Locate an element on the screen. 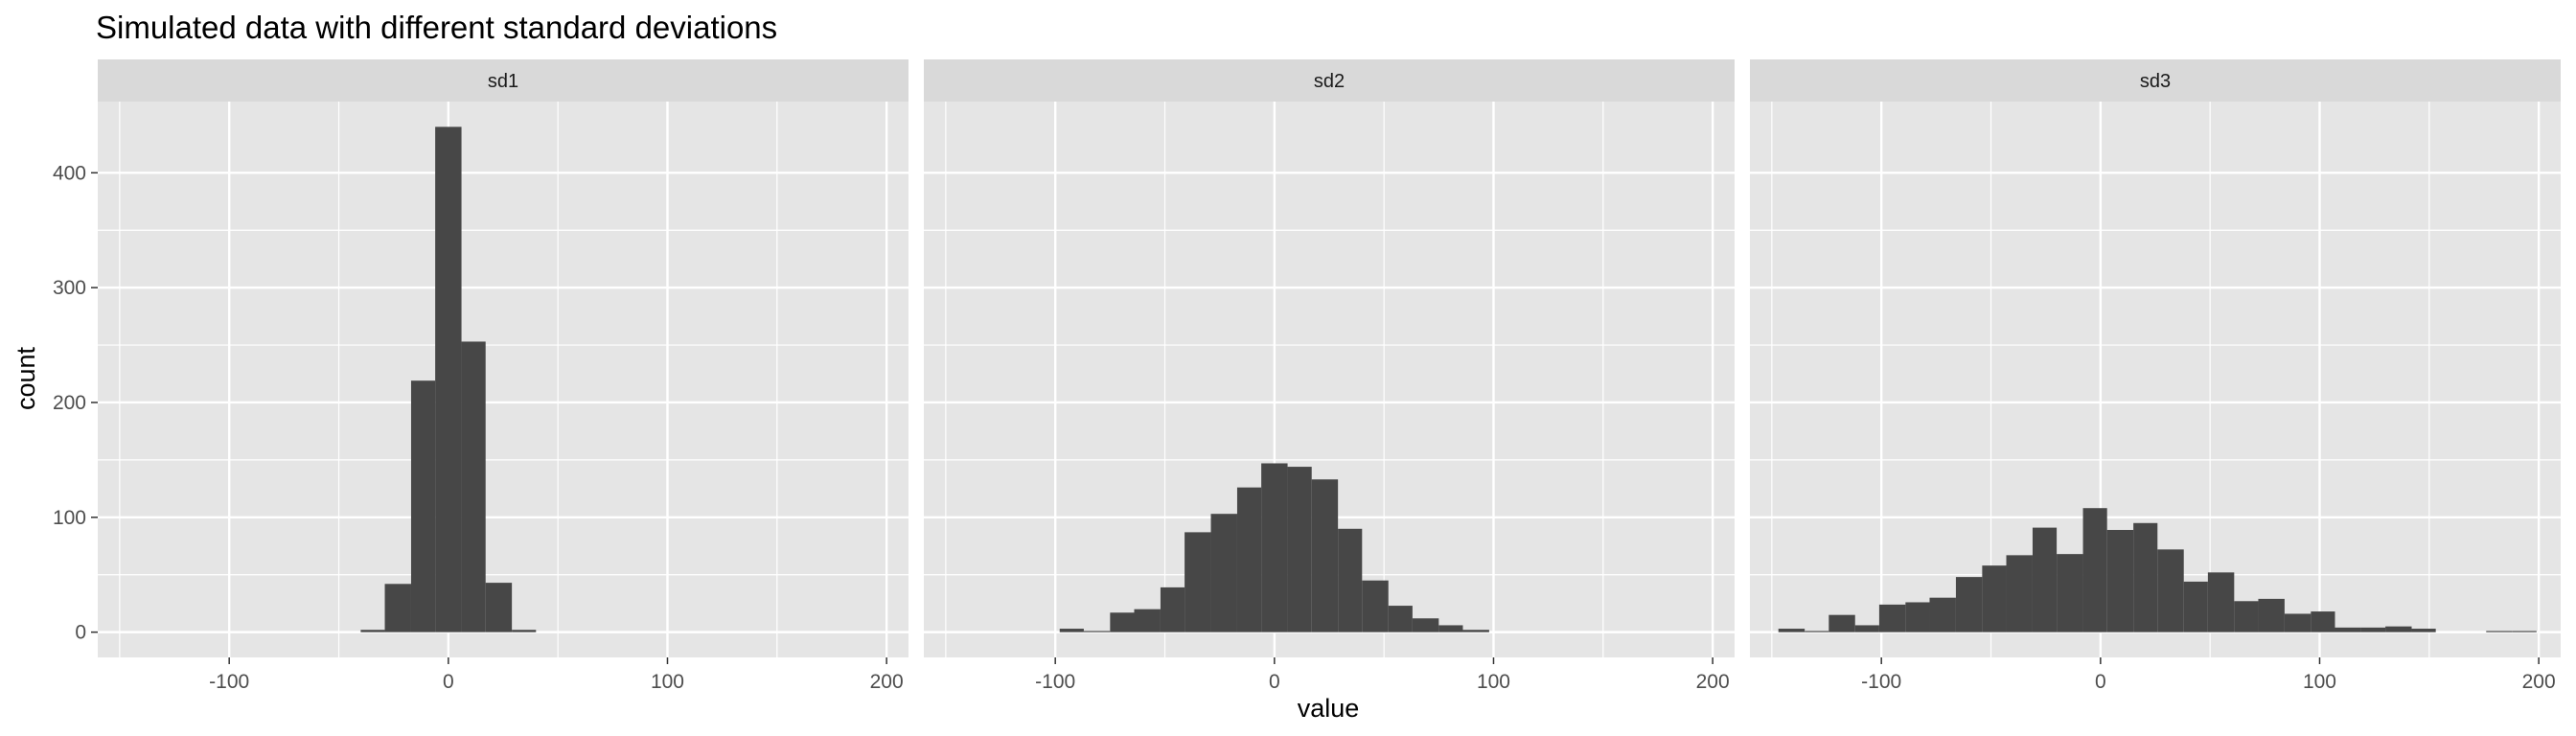 Image resolution: width=2576 pixels, height=736 pixels. x-axis-sd1: -100 0 100 200 is located at coordinates (556, 675).